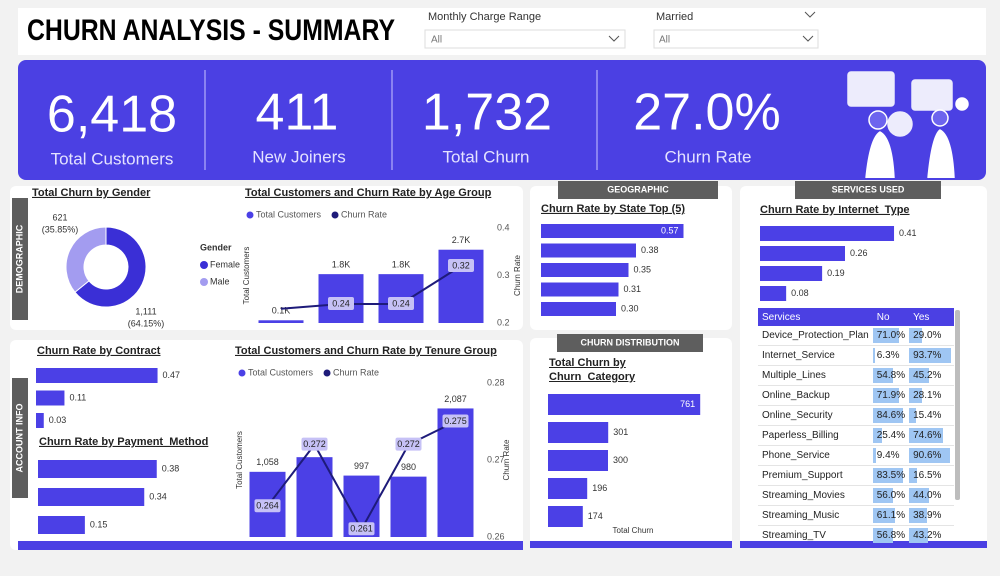 This screenshot has height=576, width=1000. Describe the element at coordinates (225, 264) in the screenshot. I see `legend-label: Female` at that location.